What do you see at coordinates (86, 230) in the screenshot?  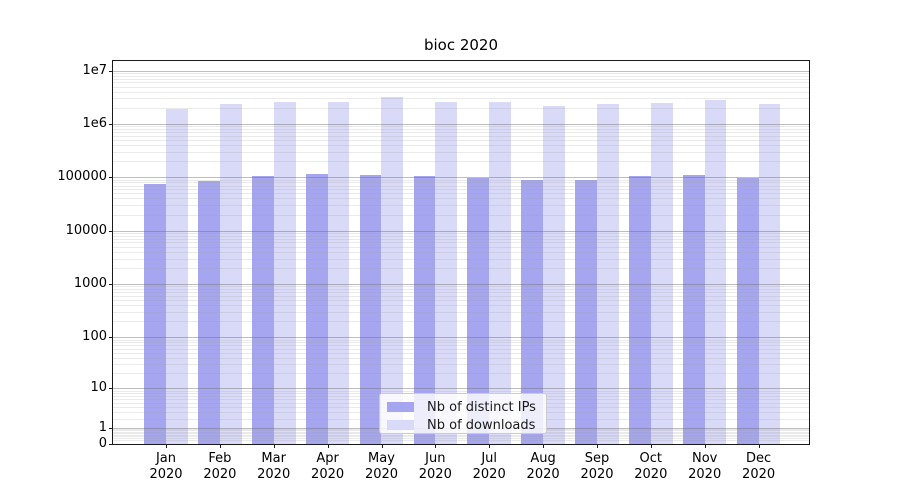 I see `y-tick-label: 10000` at bounding box center [86, 230].